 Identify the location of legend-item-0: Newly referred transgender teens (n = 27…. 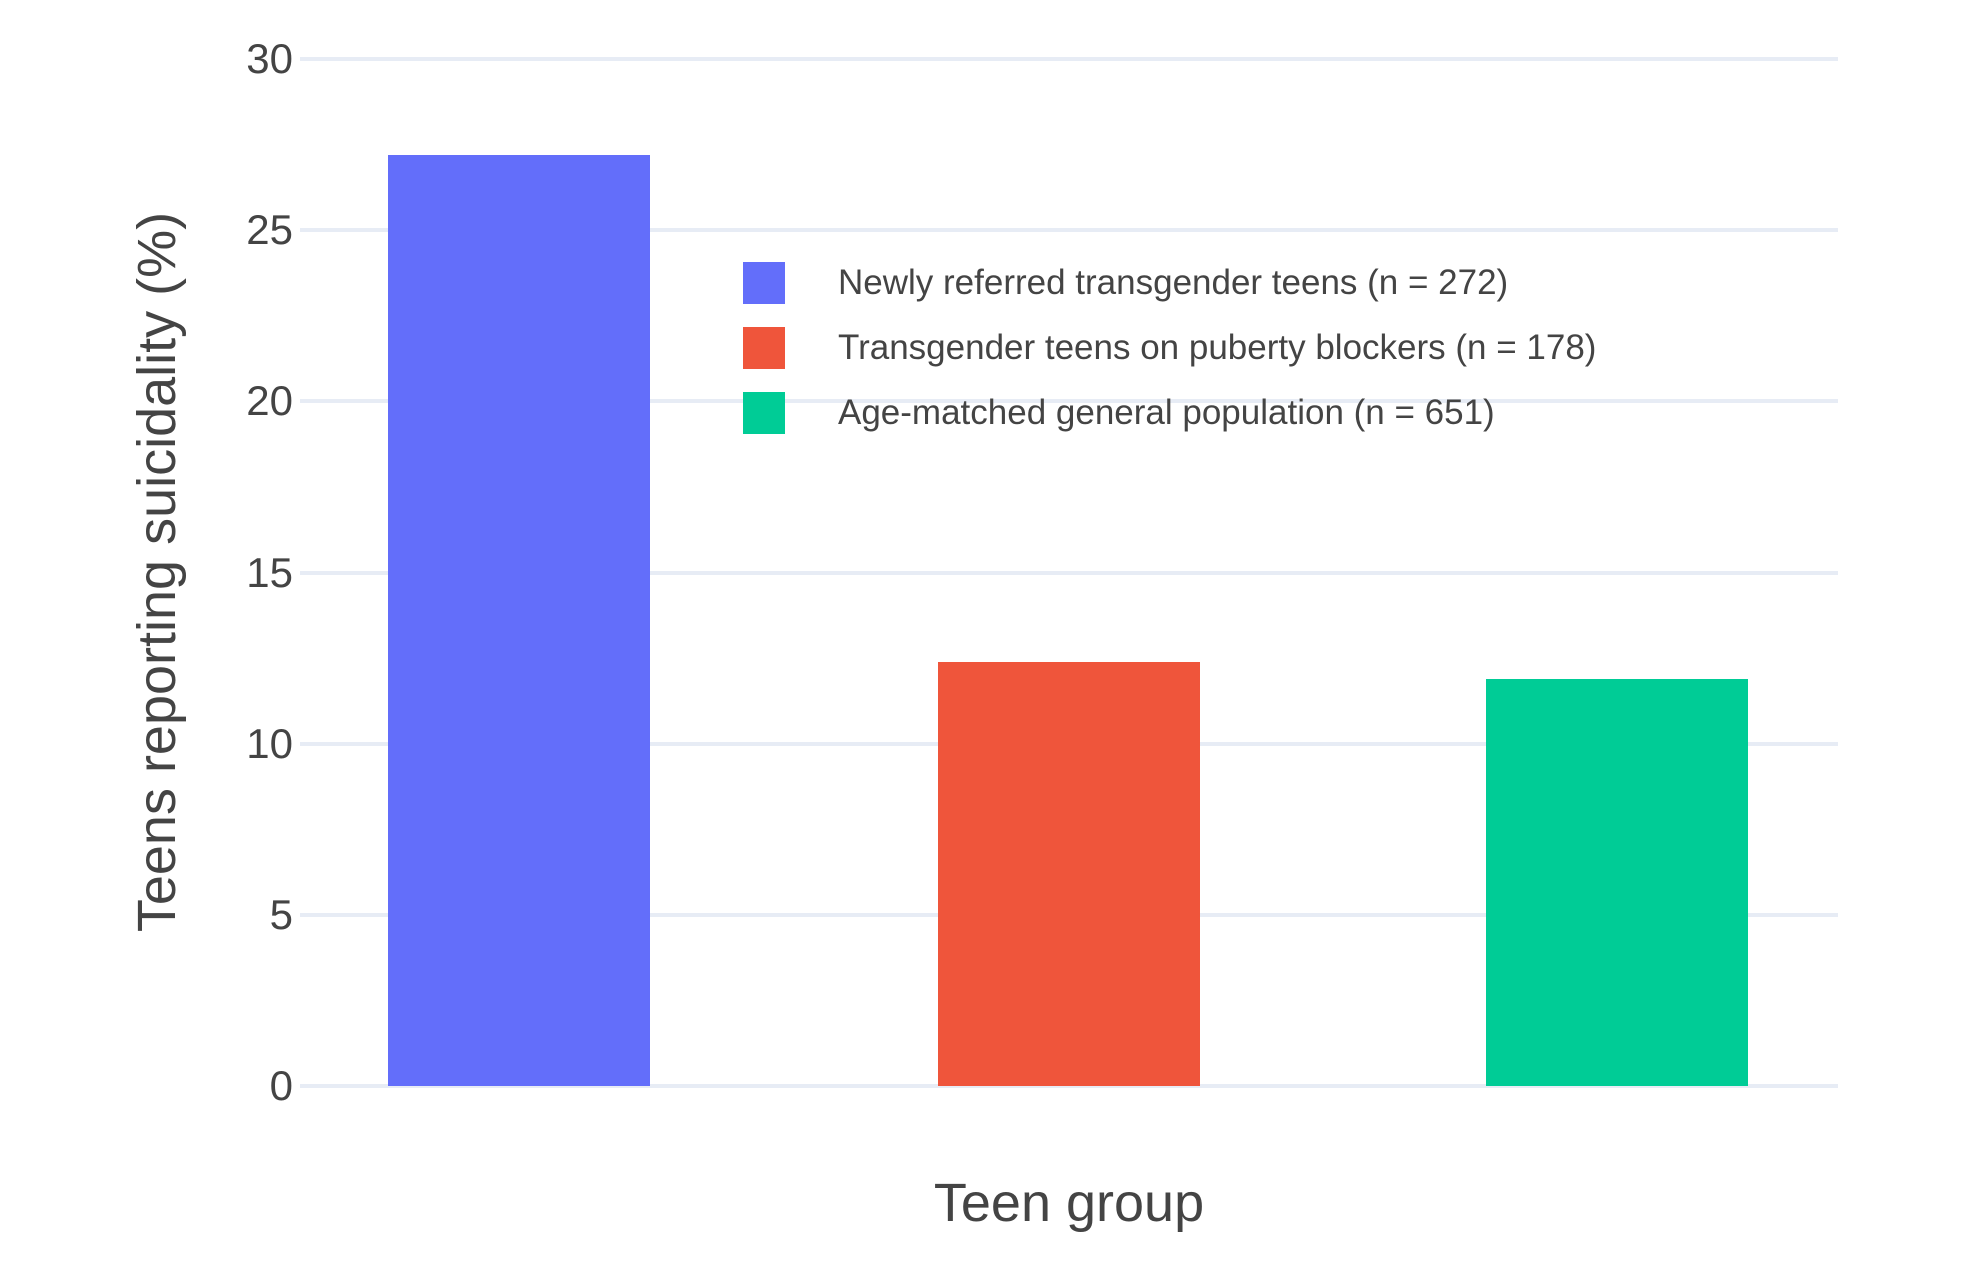
(1169, 283).